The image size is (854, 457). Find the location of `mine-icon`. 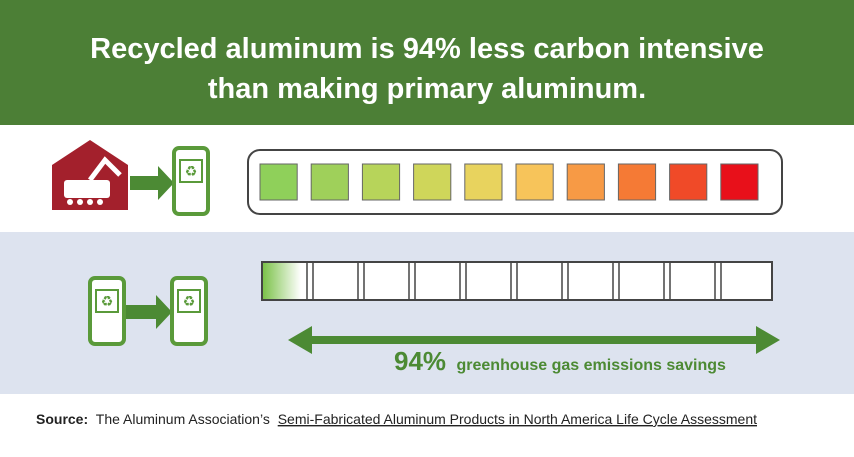

mine-icon is located at coordinates (90, 175).